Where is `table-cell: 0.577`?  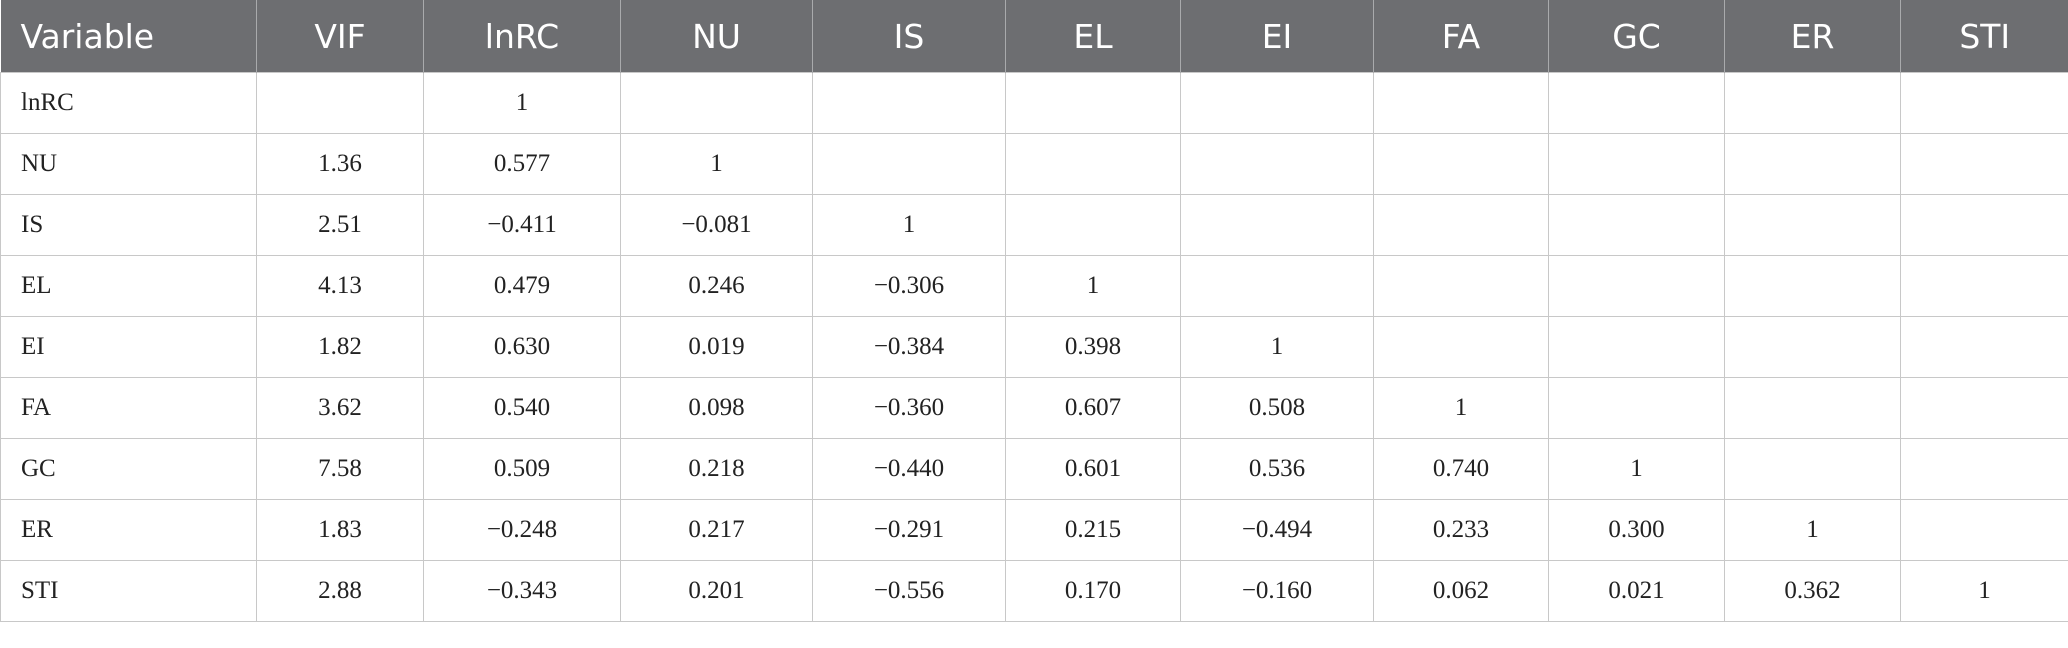
table-cell: 0.577 is located at coordinates (522, 164).